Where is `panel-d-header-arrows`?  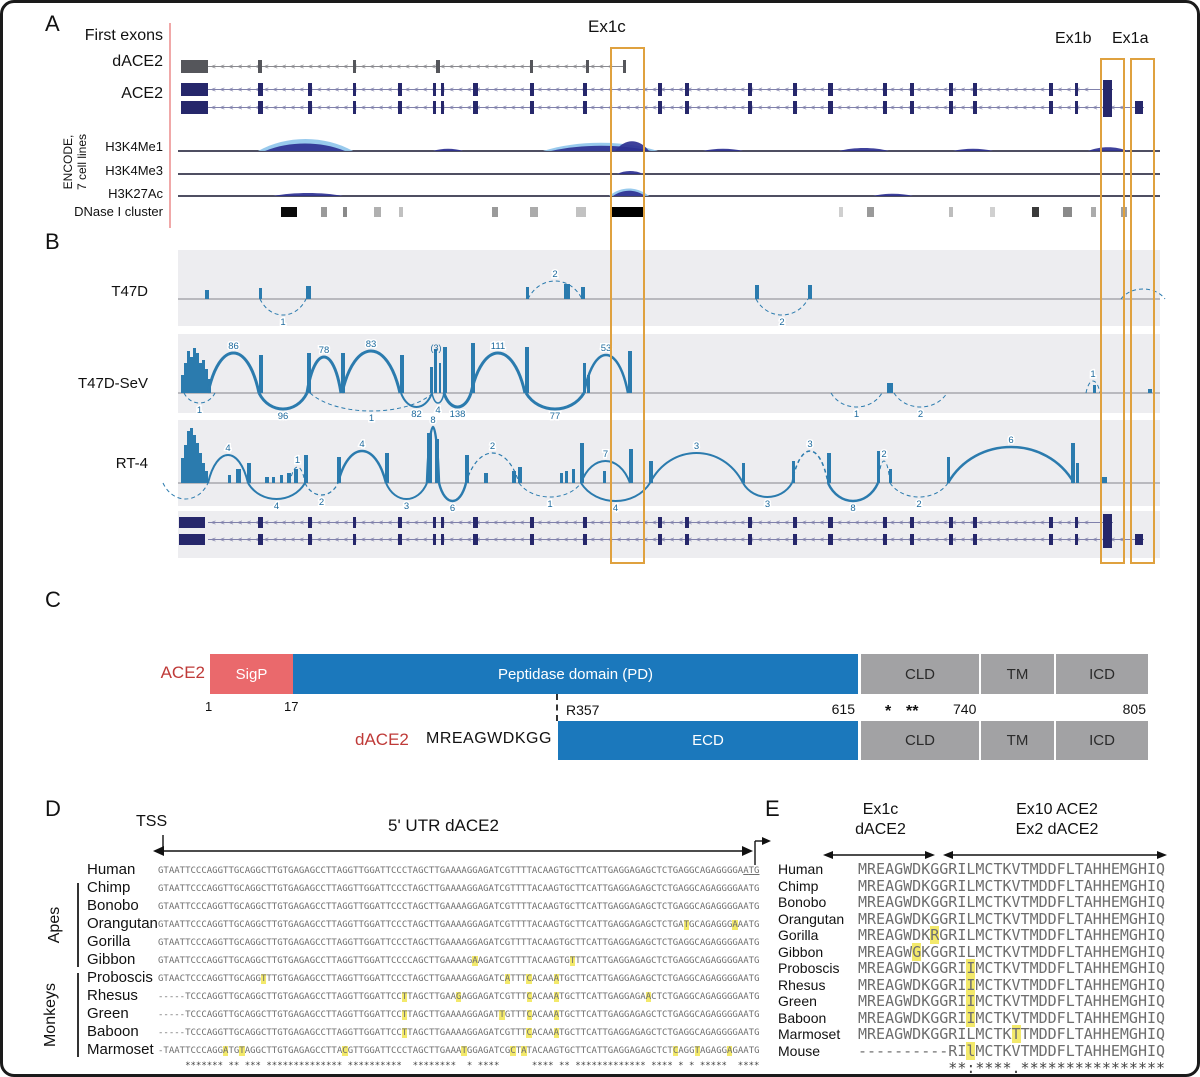
panel-d-header-arrows is located at coordinates (462, 850).